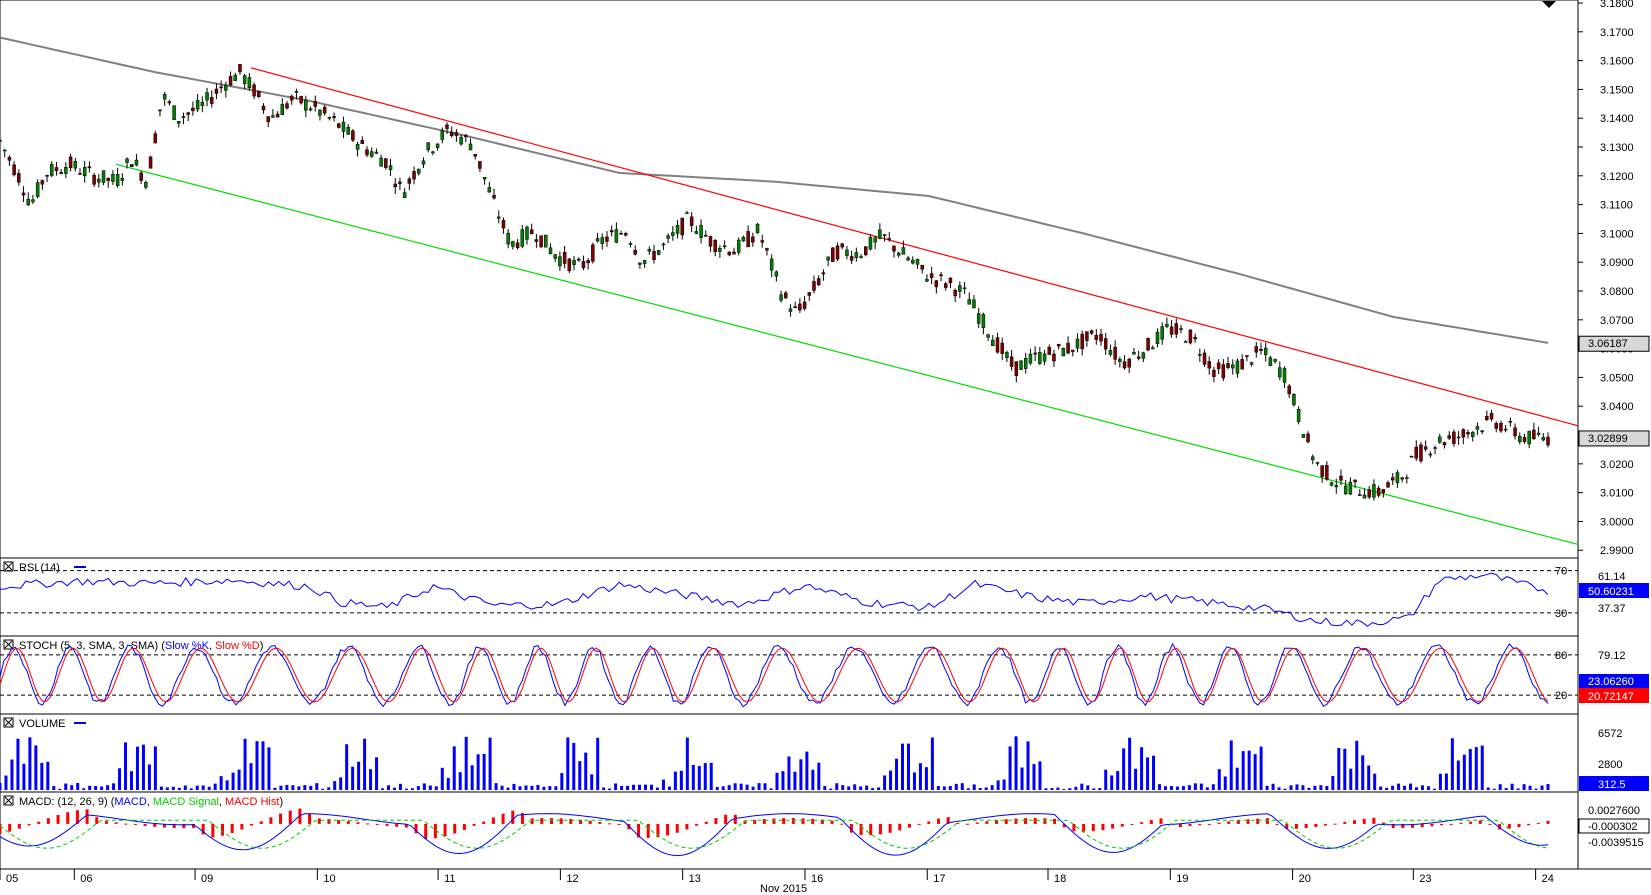 The height and width of the screenshot is (895, 1651). I want to click on price-tick-label-7: 3.1100, so click(1616, 206).